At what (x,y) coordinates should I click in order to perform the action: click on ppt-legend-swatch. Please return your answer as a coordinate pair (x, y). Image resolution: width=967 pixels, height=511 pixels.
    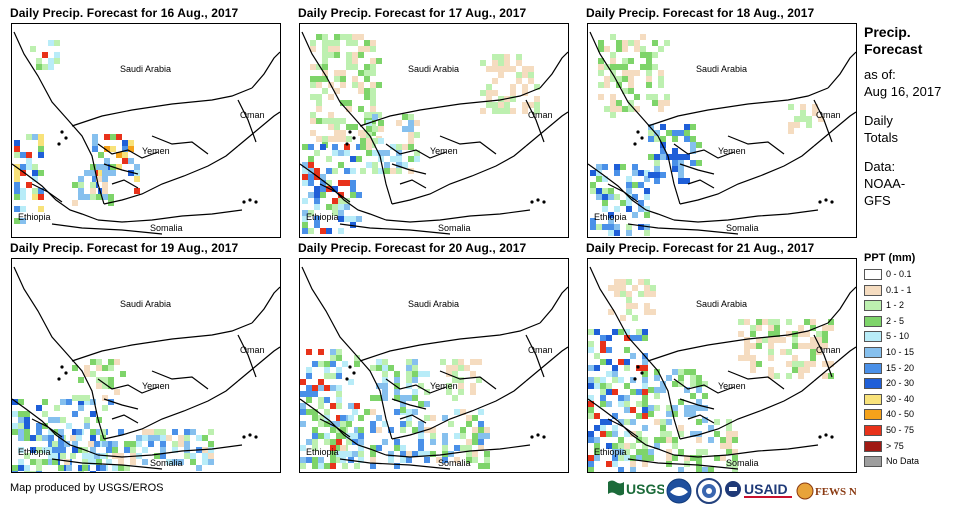
    Looking at the image, I should click on (873, 415).